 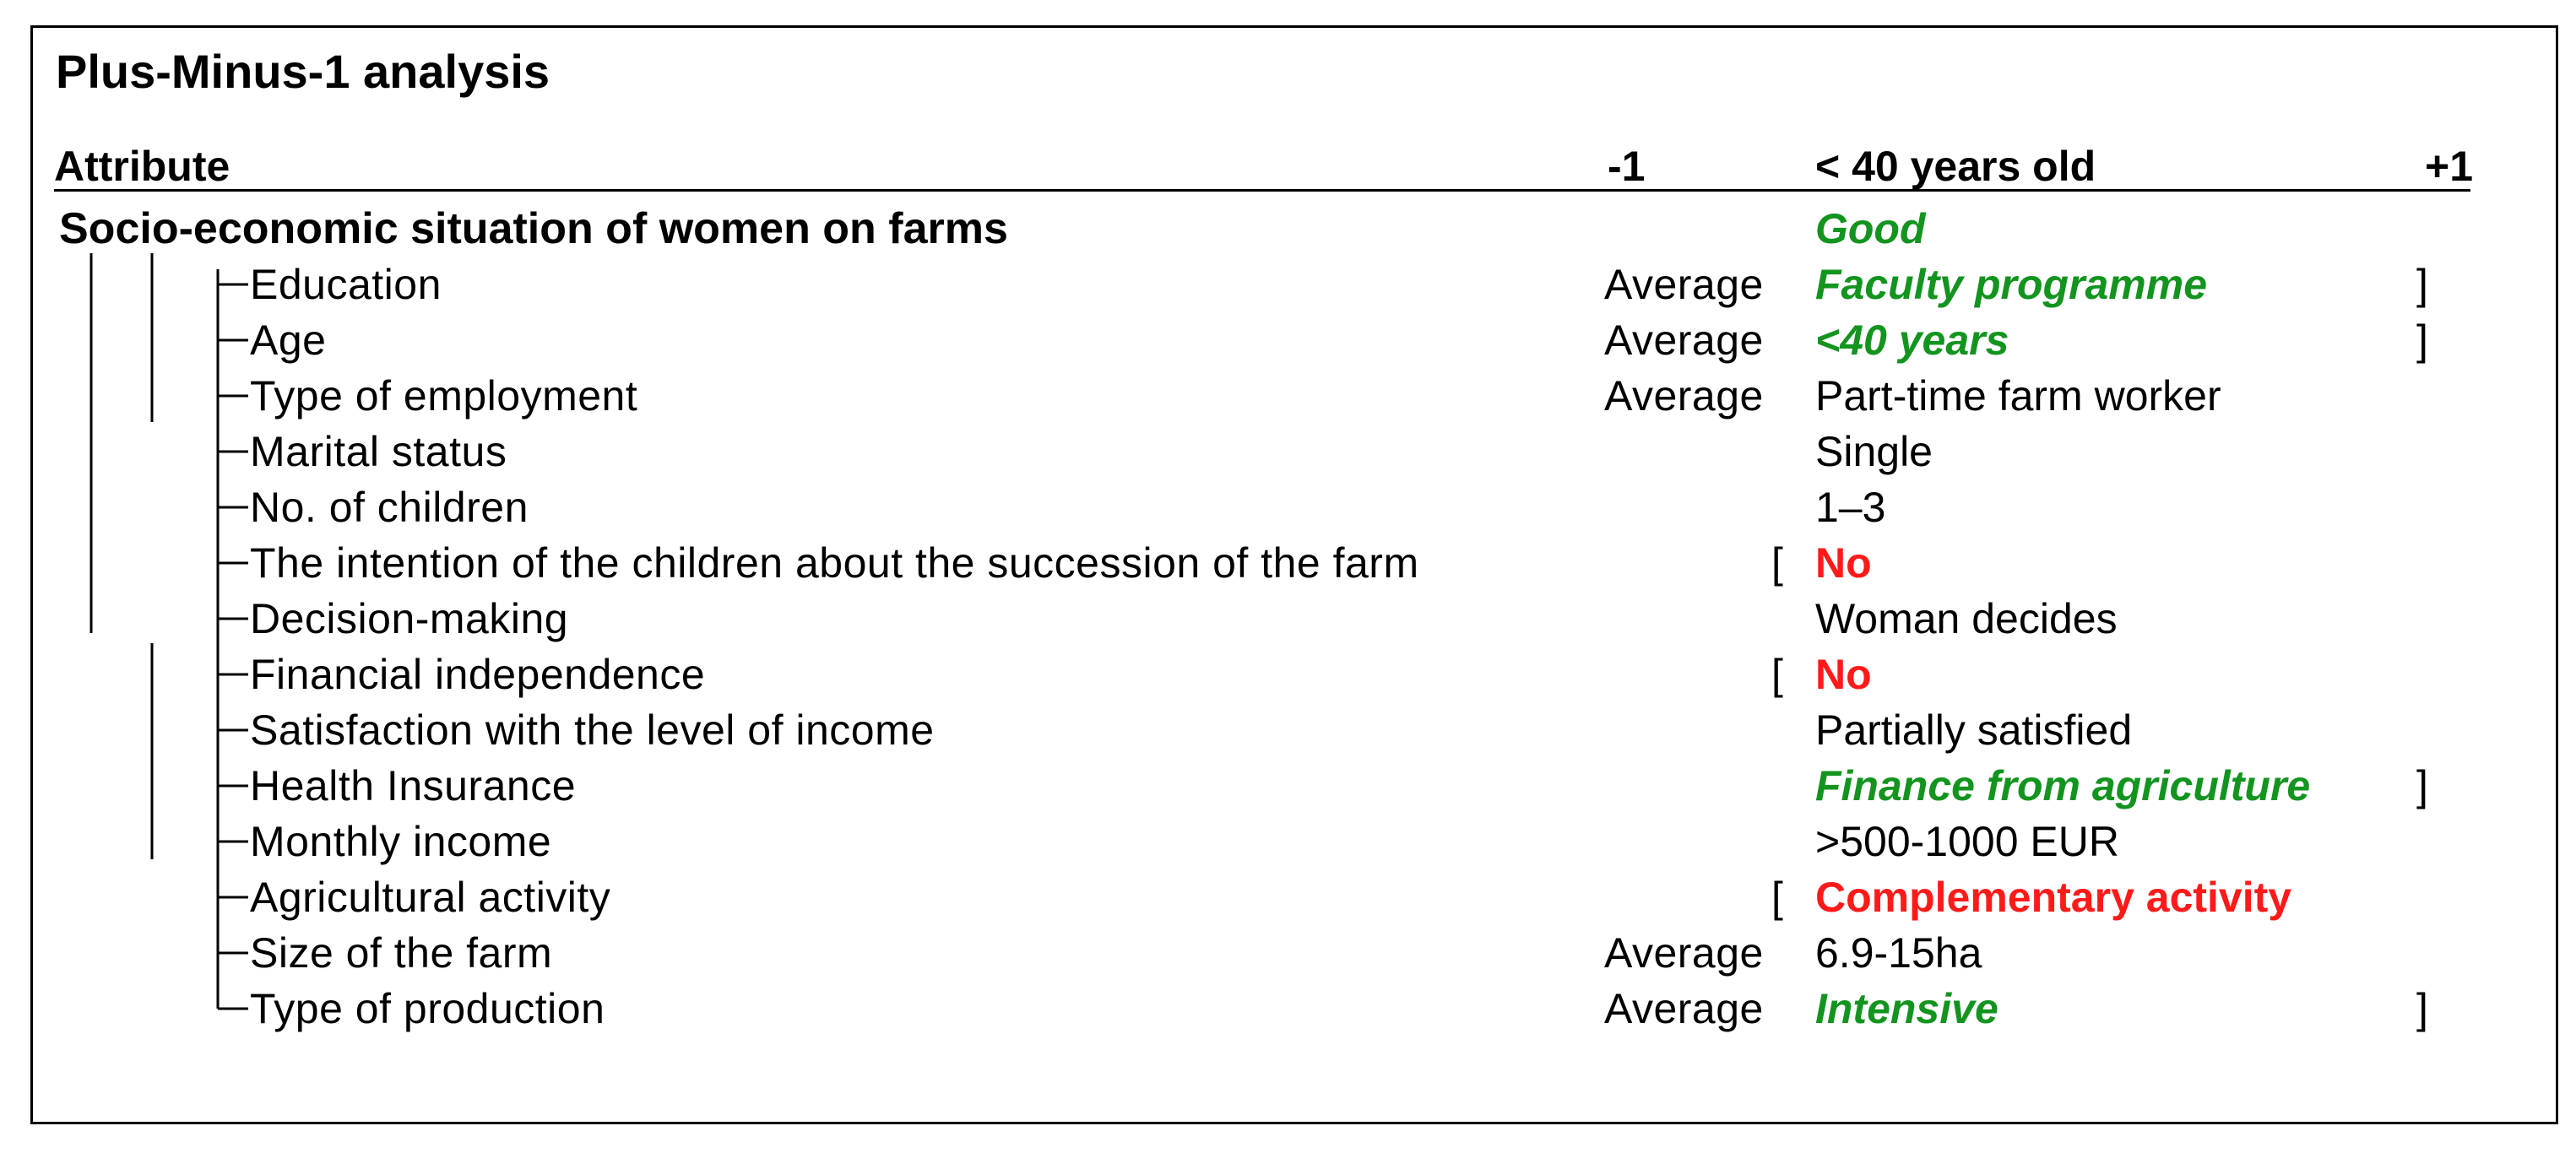 What do you see at coordinates (1288, 953) in the screenshot?
I see `table-row: Size of the farm Average 6.9-15ha` at bounding box center [1288, 953].